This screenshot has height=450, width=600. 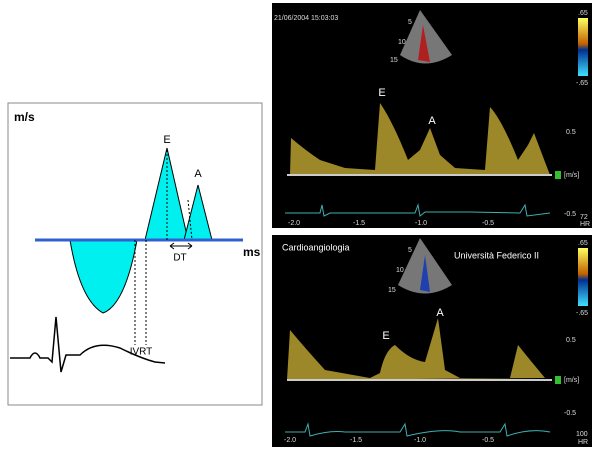 What do you see at coordinates (198, 174) in the screenshot?
I see `peak-label: A` at bounding box center [198, 174].